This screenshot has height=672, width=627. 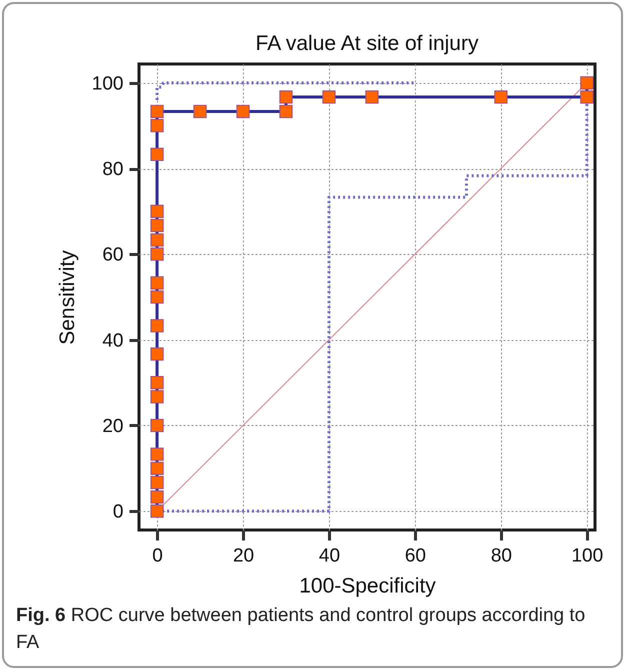 I want to click on y-axis-title: Sensitivity, so click(x=67, y=297).